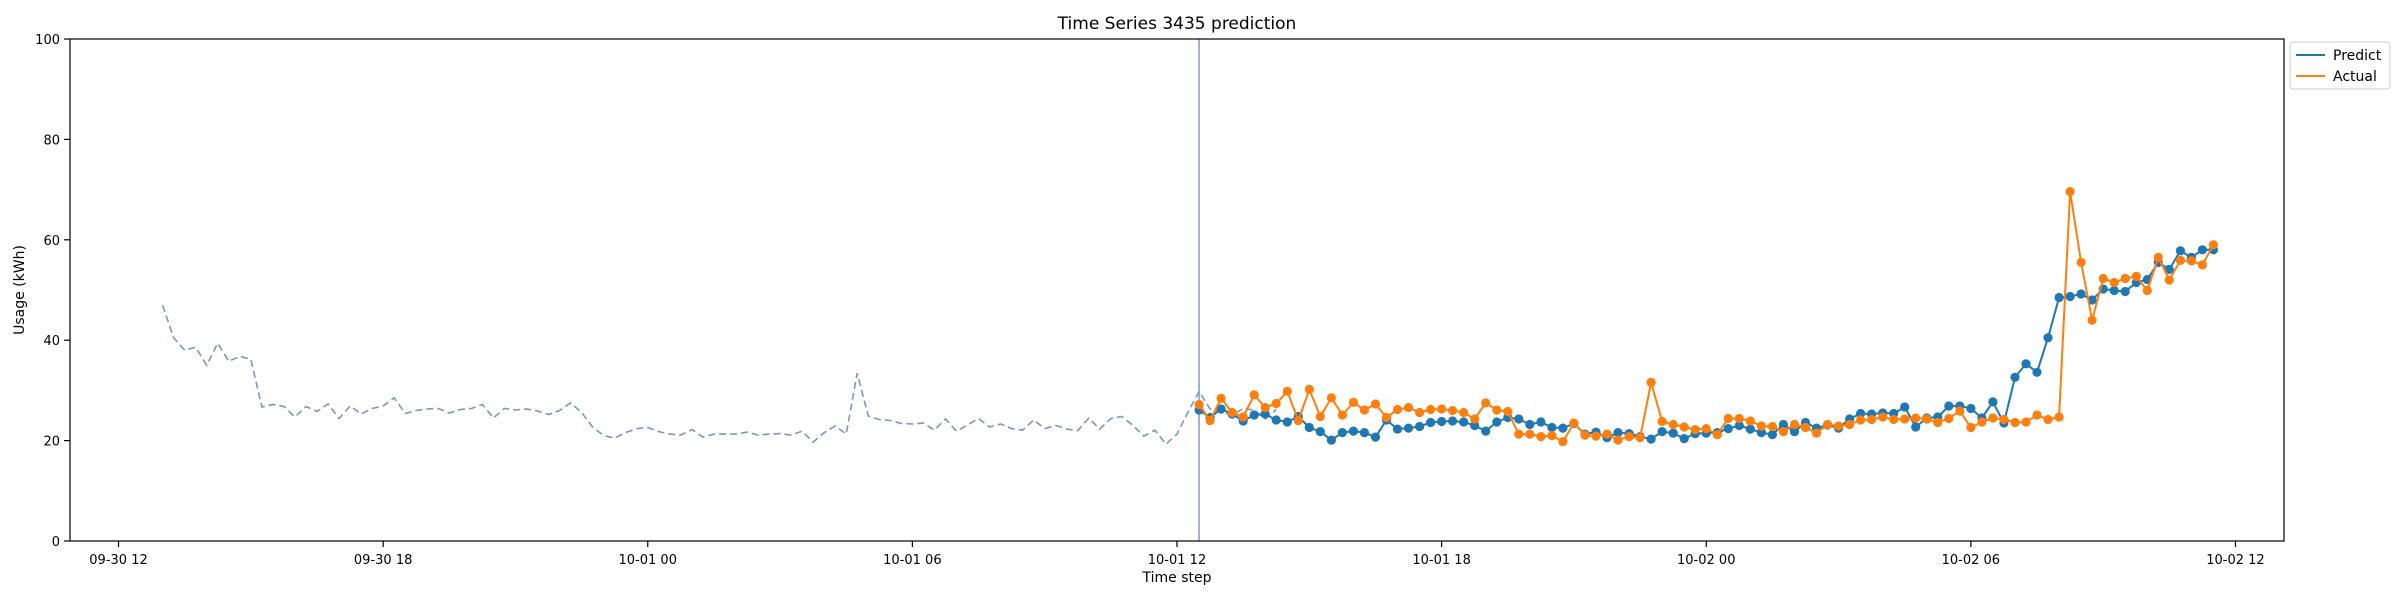 Image resolution: width=2400 pixels, height=604 pixels. Describe the element at coordinates (2340, 65) in the screenshot. I see `legend-box` at that location.